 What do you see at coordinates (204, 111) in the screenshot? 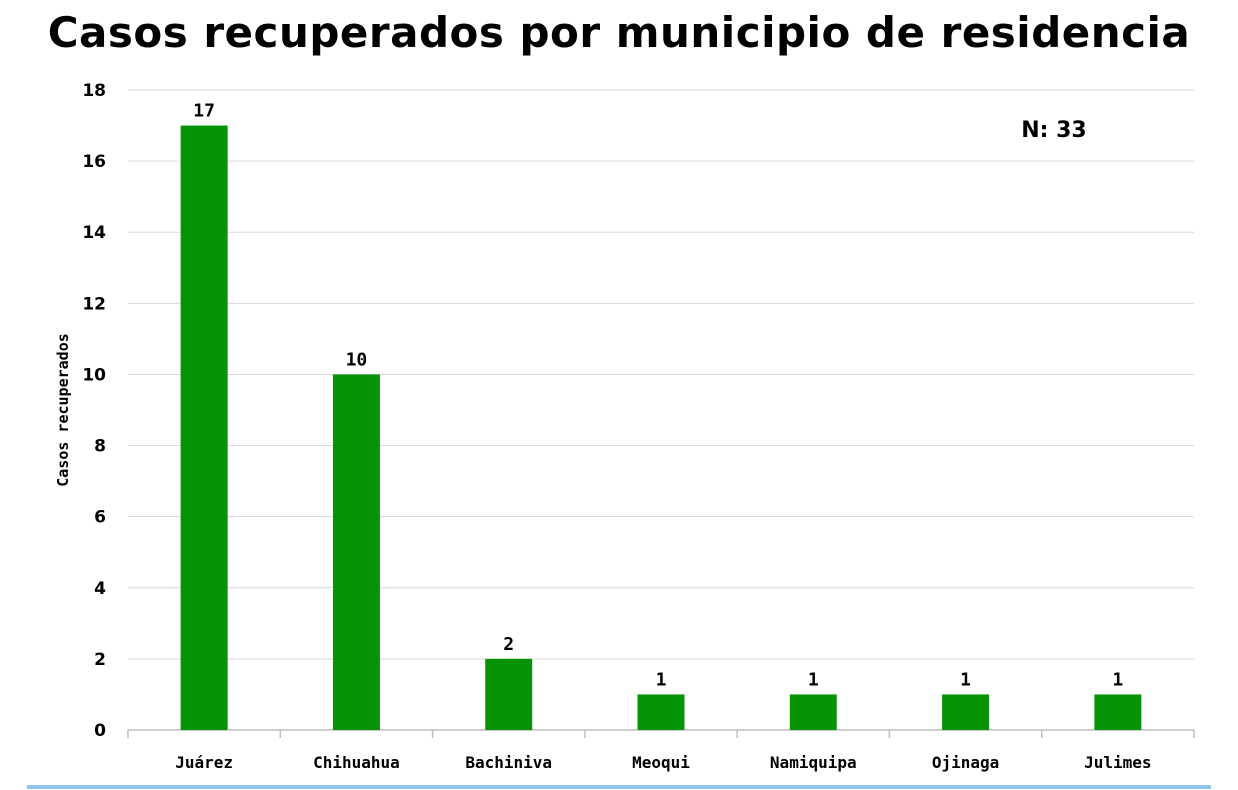
I see `data-label: 17` at bounding box center [204, 111].